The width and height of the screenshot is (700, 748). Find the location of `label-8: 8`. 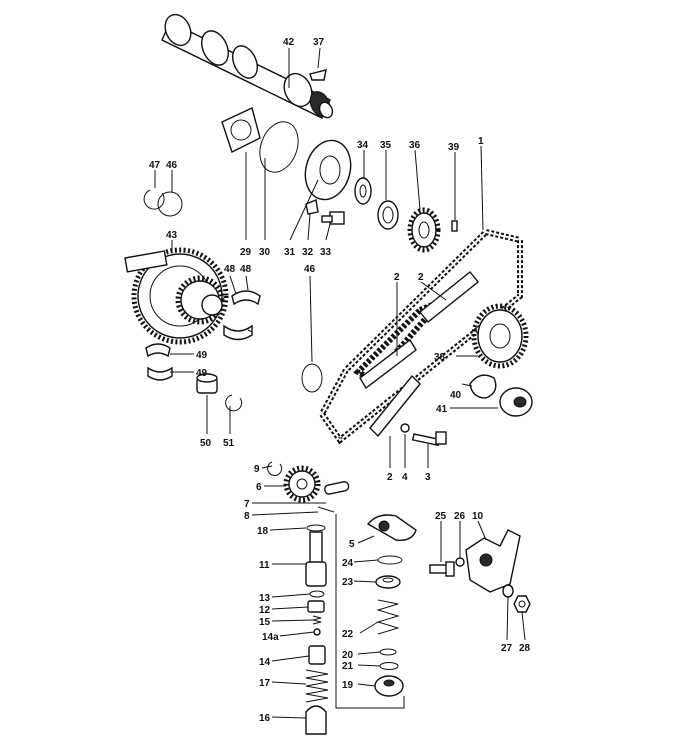

label-8: 8 is located at coordinates (247, 516).